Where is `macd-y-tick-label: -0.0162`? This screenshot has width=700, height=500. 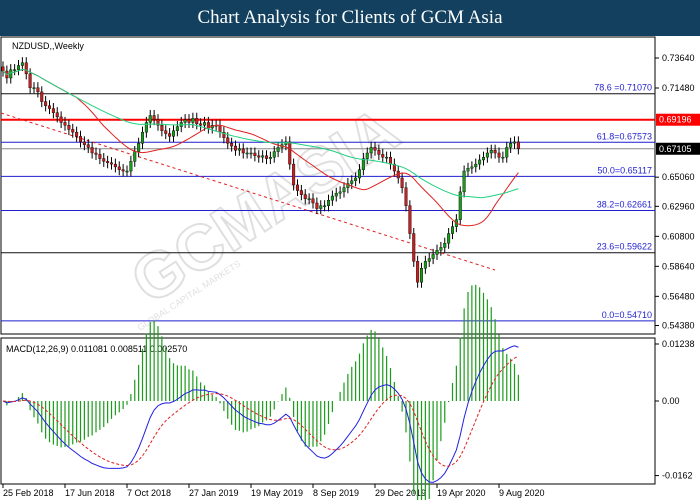 macd-y-tick-label: -0.0162 is located at coordinates (677, 476).